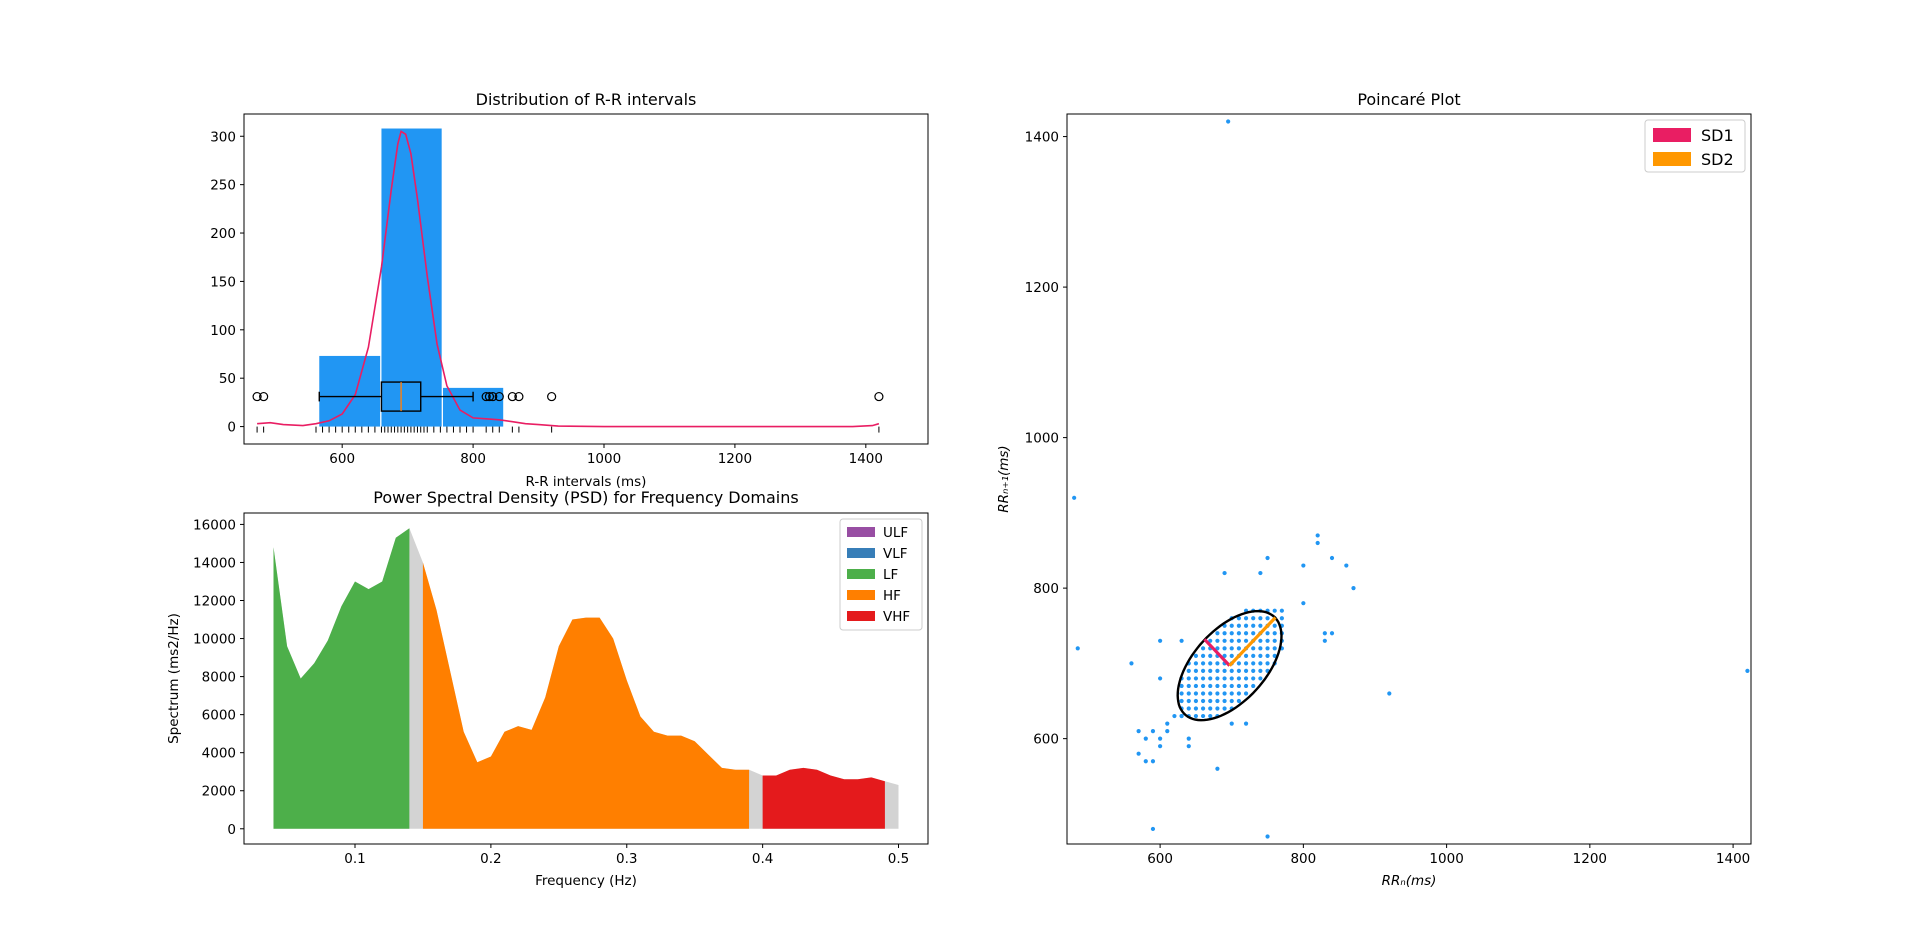 Image resolution: width=1920 pixels, height=936 pixels. Describe the element at coordinates (568, 279) in the screenshot. I see `hist-kde-line` at that location.